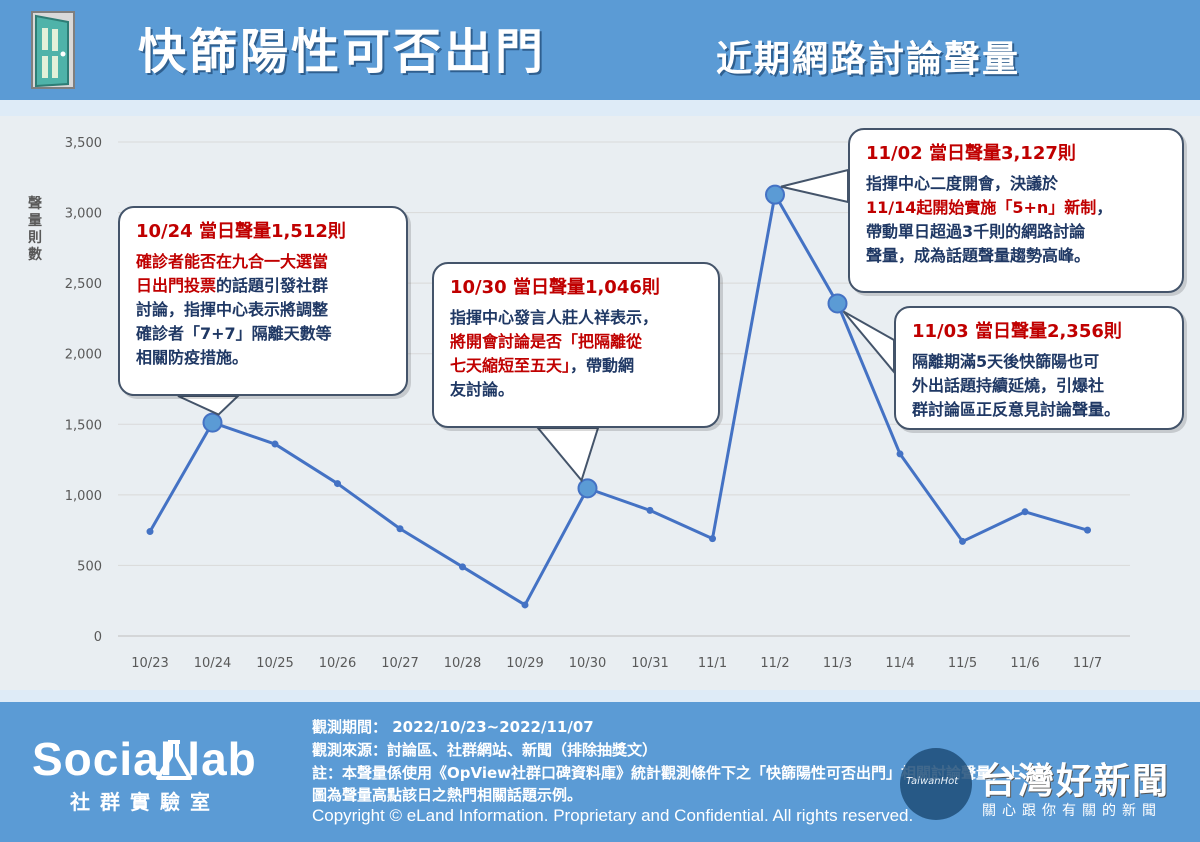 The height and width of the screenshot is (842, 1200). Describe the element at coordinates (555, 287) in the screenshot. I see `callout-heading: 10/30 當日聲量1,046則` at that location.